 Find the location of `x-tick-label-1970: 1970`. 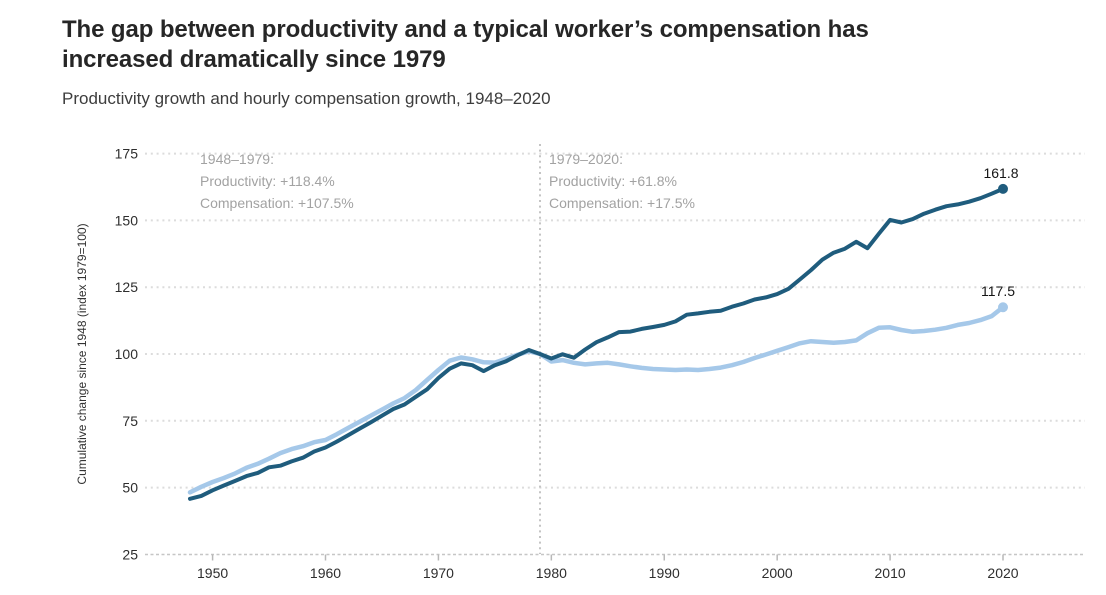

x-tick-label-1970: 1970 is located at coordinates (438, 573).